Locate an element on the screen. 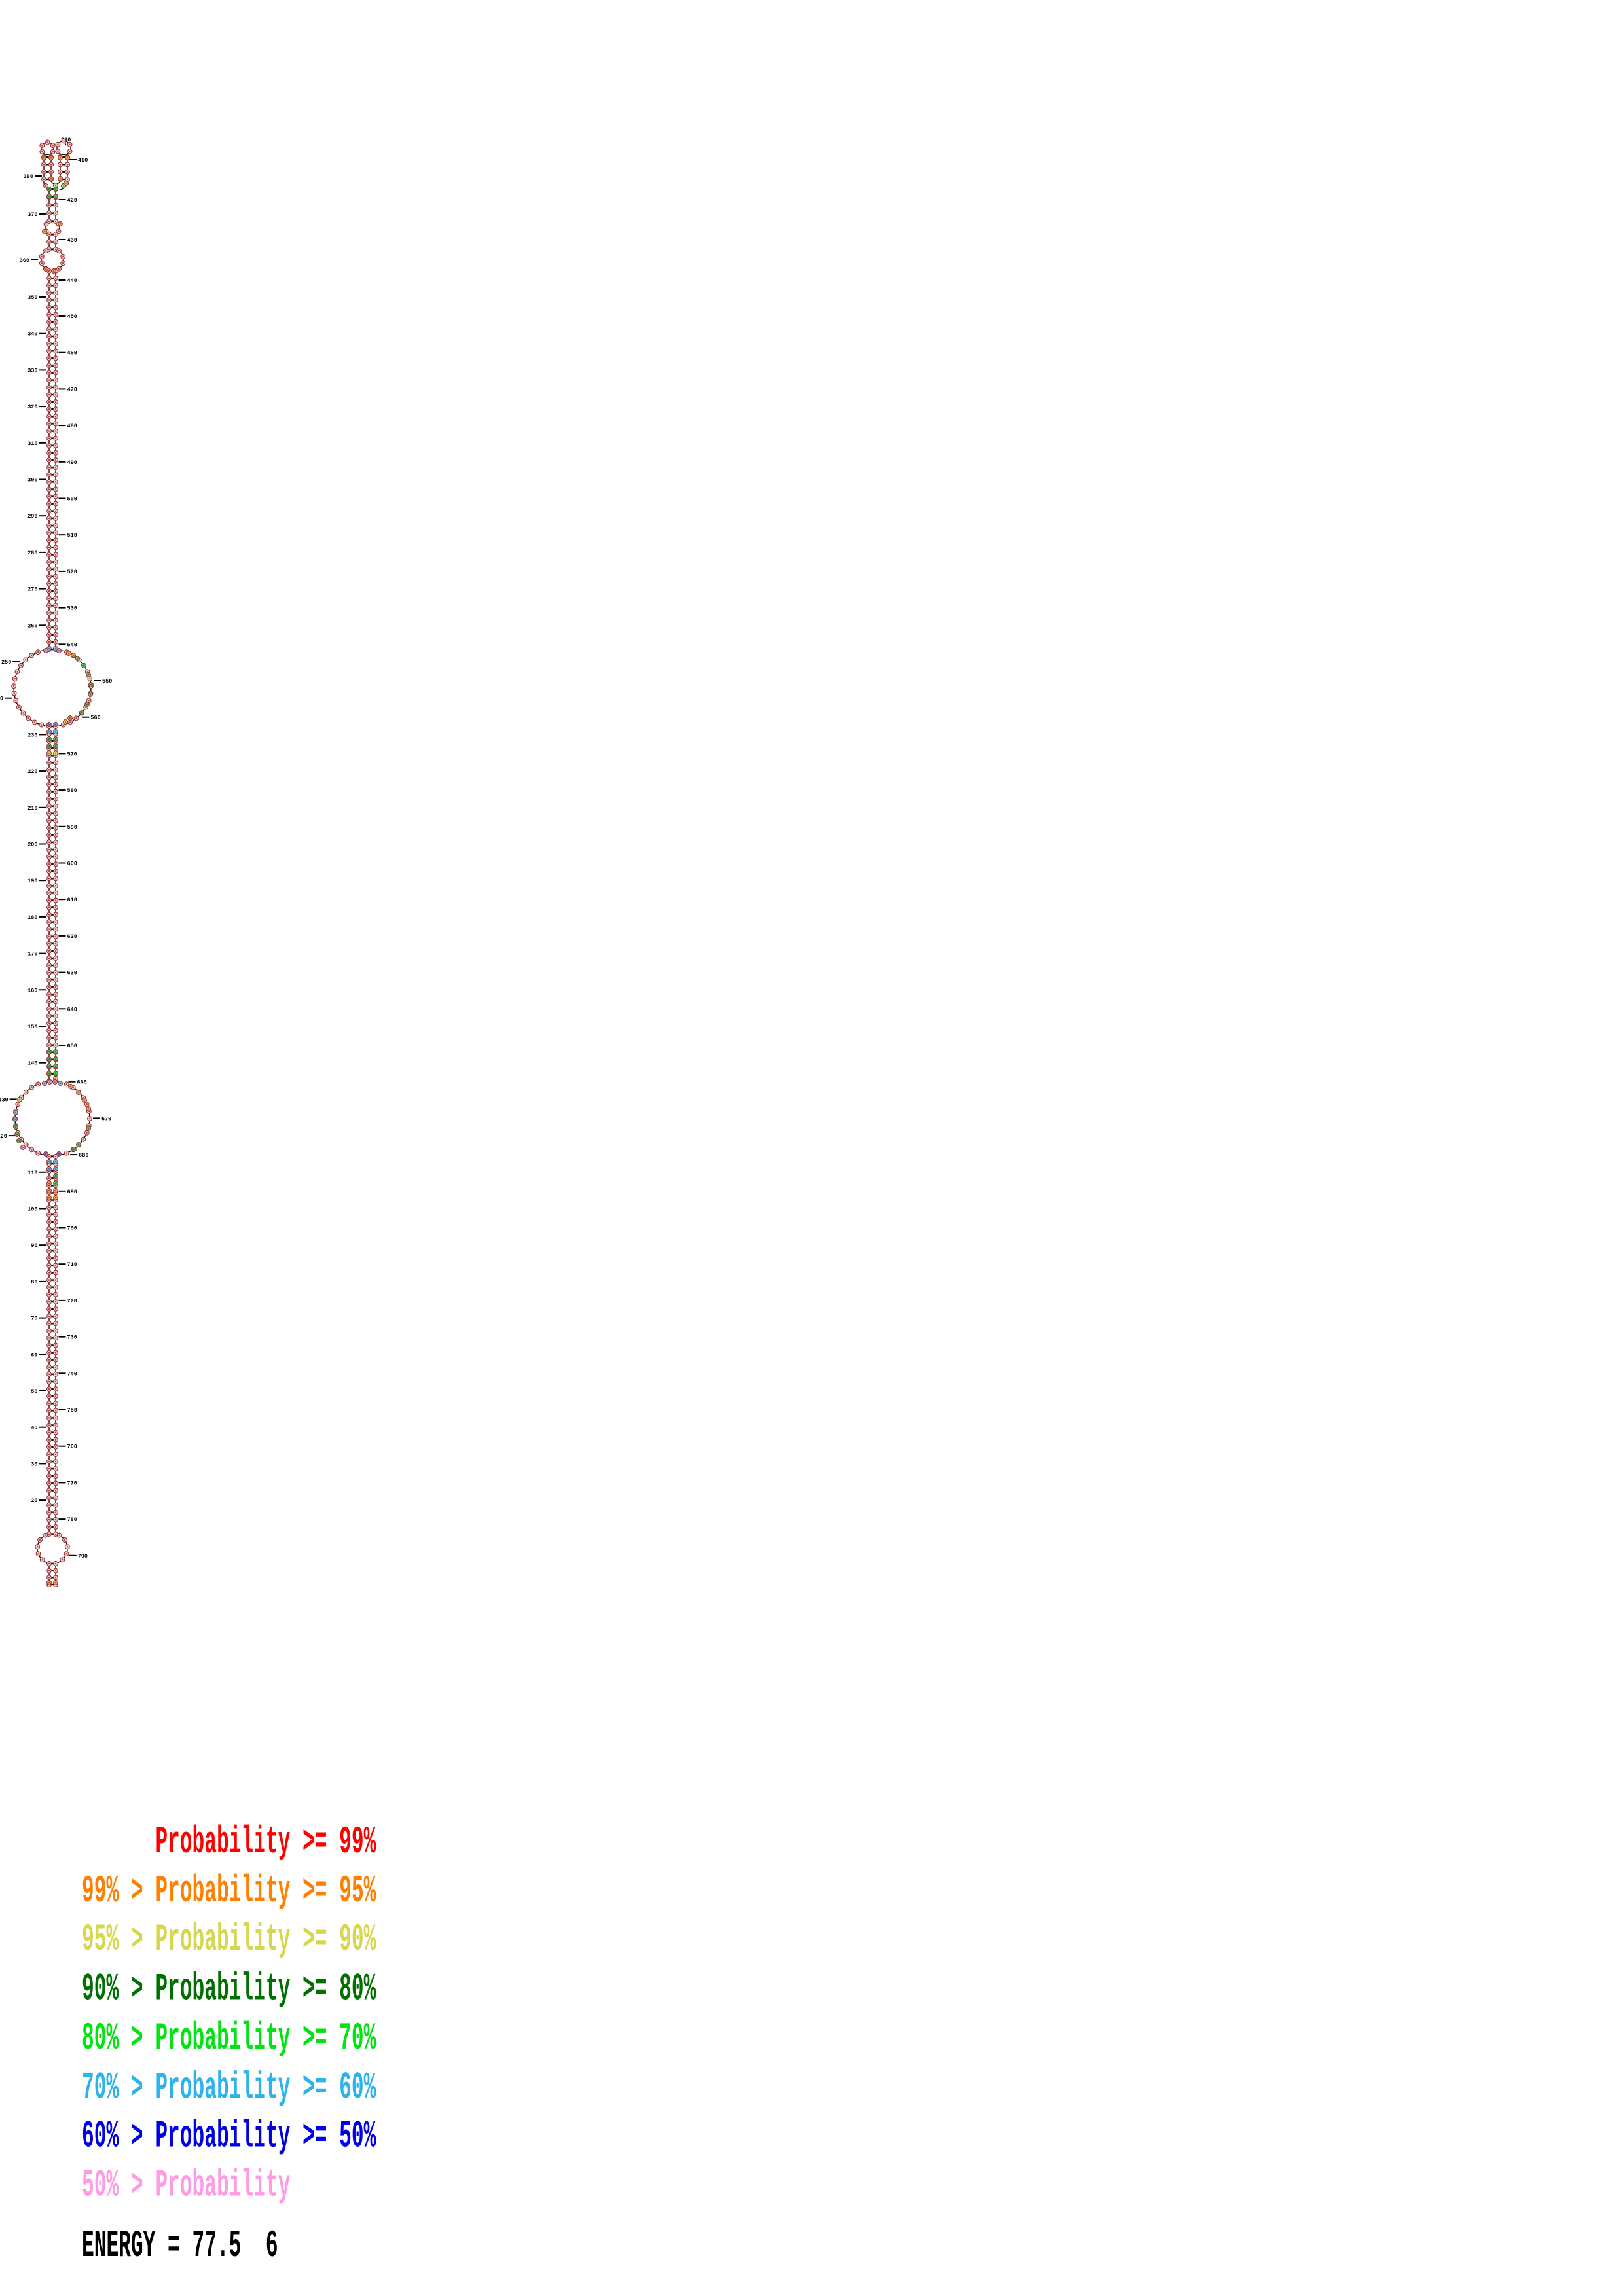  sequence-position-label: 580 is located at coordinates (72, 790).